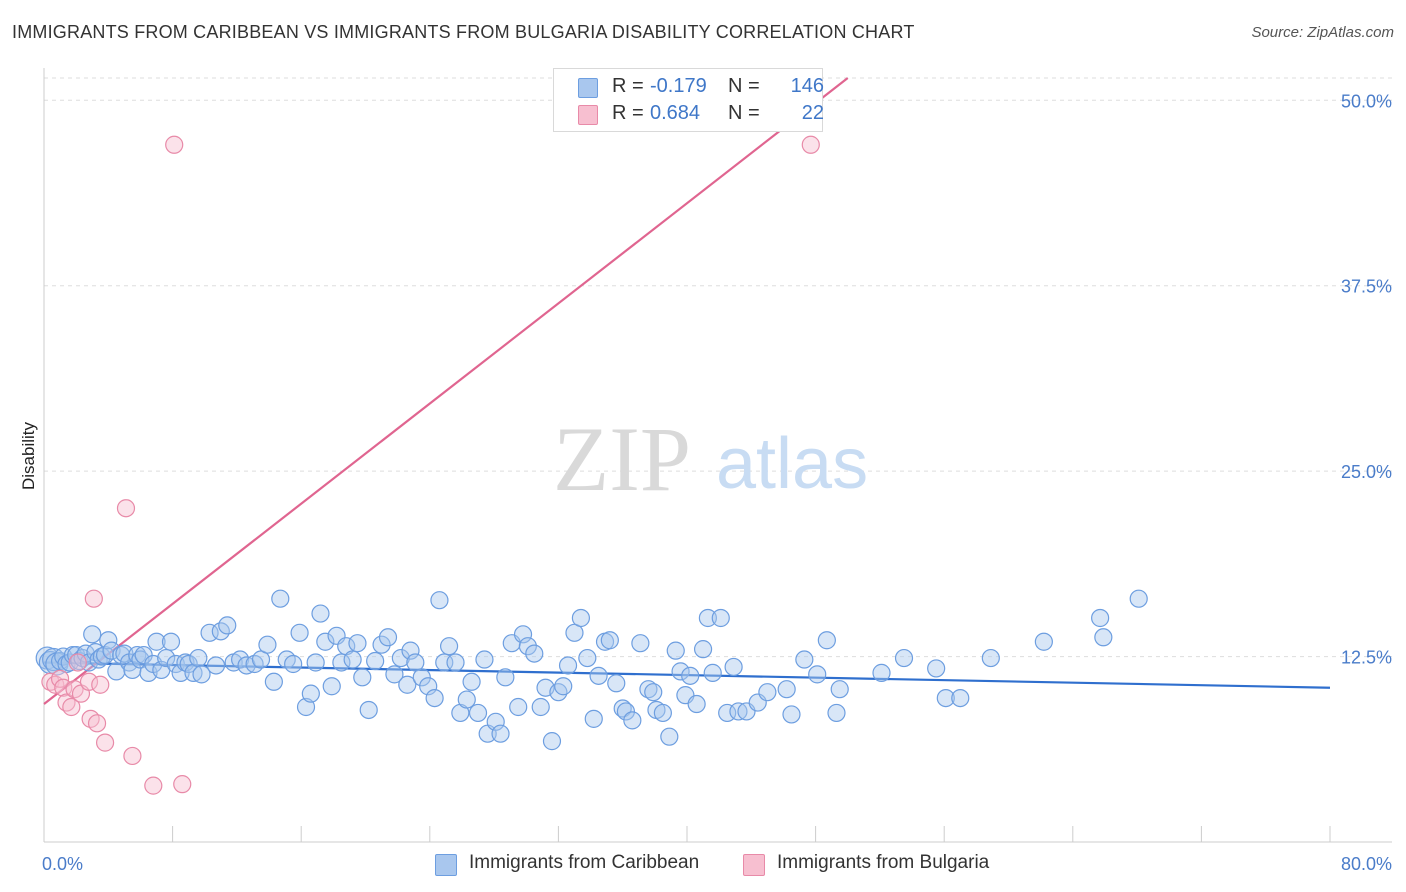 The image size is (1406, 892). What do you see at coordinates (588, 115) in the screenshot?
I see `bulgaria-swatch` at bounding box center [588, 115].